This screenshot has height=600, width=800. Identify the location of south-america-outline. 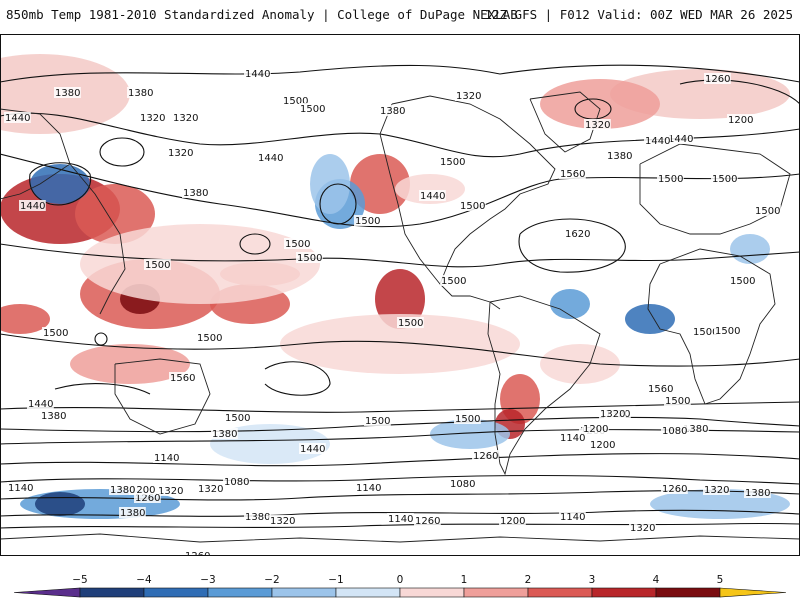
(544, 385).